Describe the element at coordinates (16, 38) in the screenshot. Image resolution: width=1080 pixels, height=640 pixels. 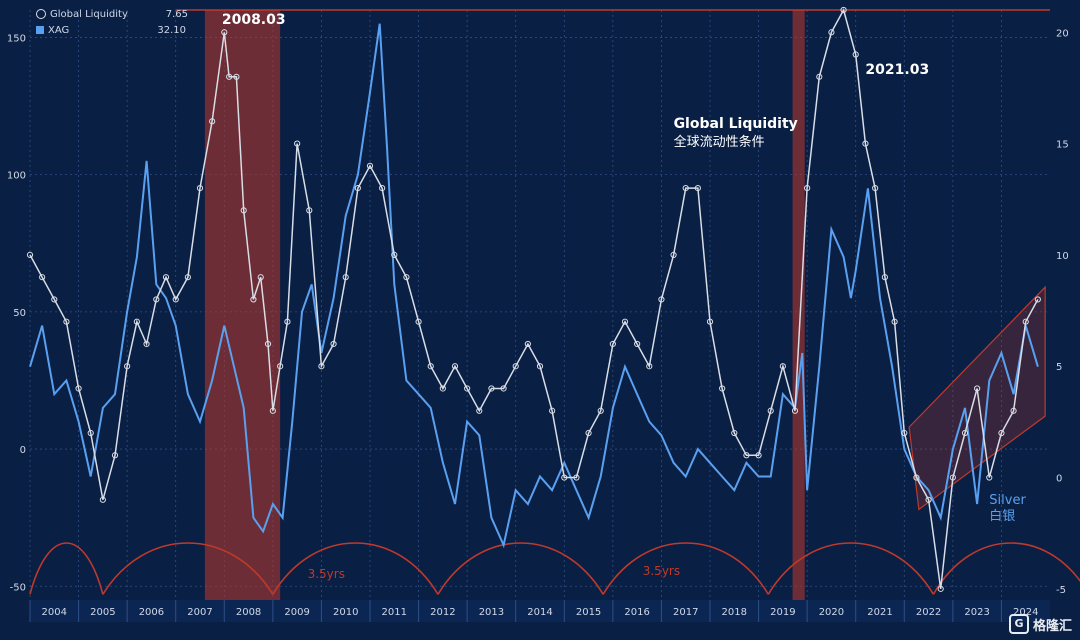
I see `left-axis-tick-label: 150` at that location.